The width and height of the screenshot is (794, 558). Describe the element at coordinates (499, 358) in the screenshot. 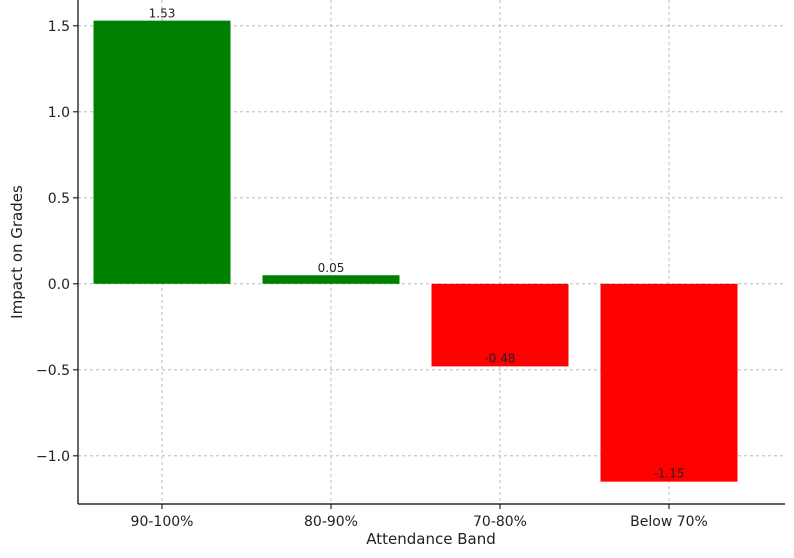

I see `bar-value-label: -0.48` at that location.